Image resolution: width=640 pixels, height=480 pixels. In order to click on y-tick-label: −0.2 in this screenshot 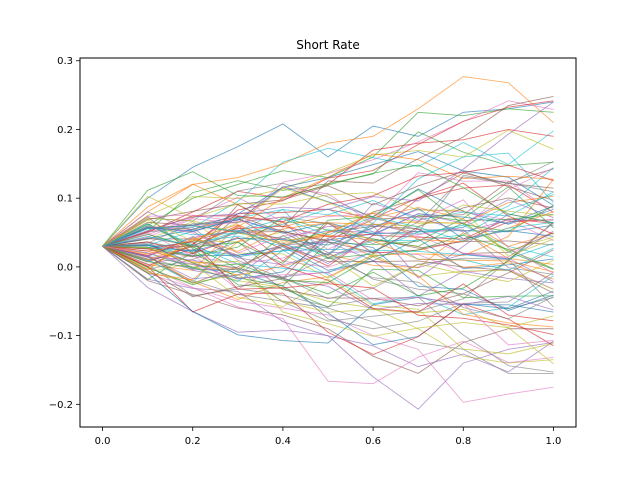, I will do `click(61, 405)`.